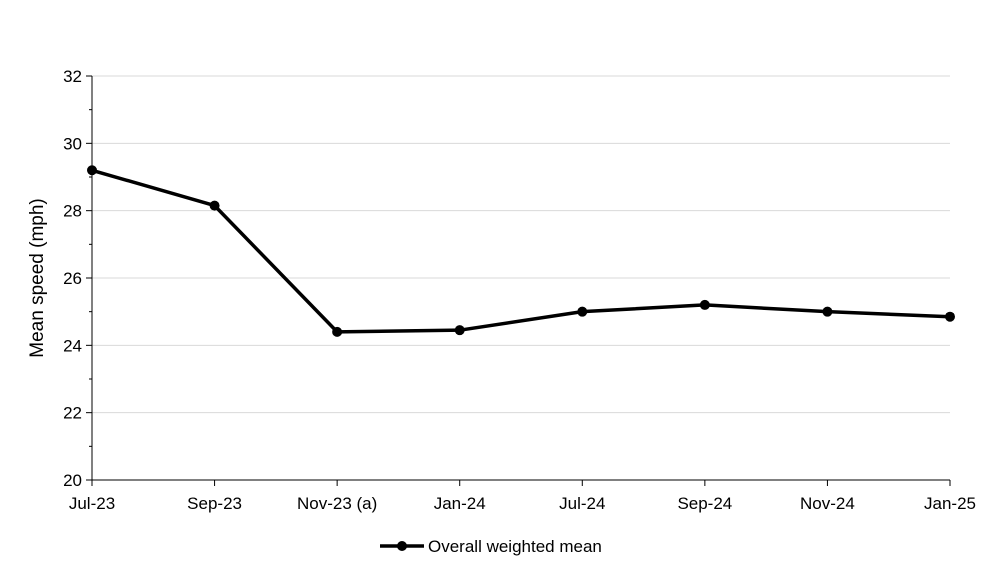  I want to click on x-tick-label: Sep-23, so click(214, 503).